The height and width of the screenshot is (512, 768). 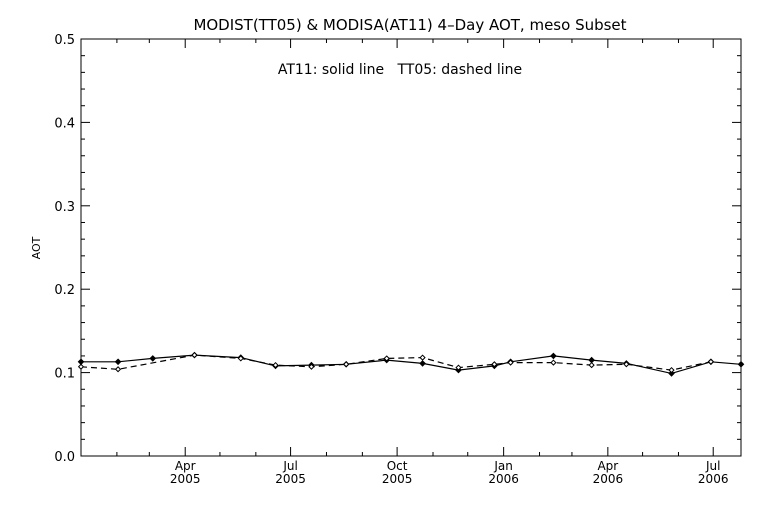 I want to click on x-tick-label-month: Jan, so click(x=503, y=466).